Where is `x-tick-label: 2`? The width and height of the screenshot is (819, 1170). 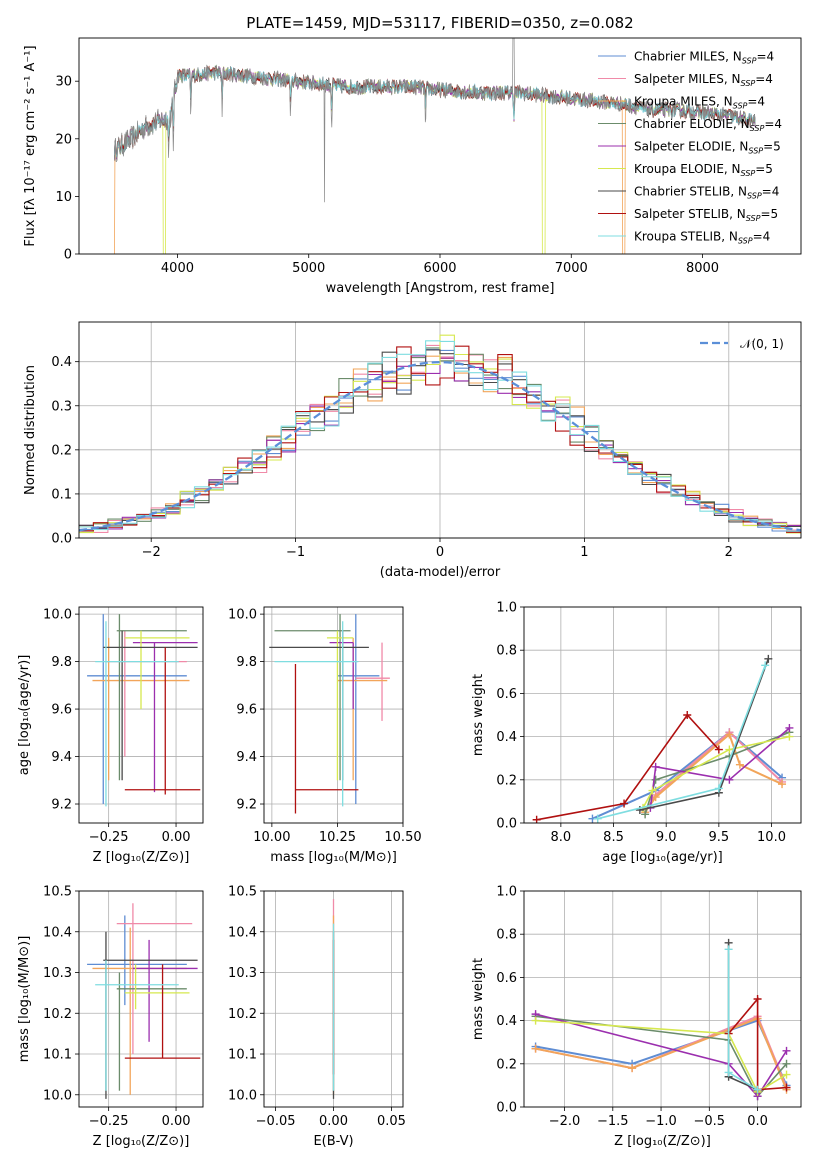
x-tick-label: 2 is located at coordinates (729, 552).